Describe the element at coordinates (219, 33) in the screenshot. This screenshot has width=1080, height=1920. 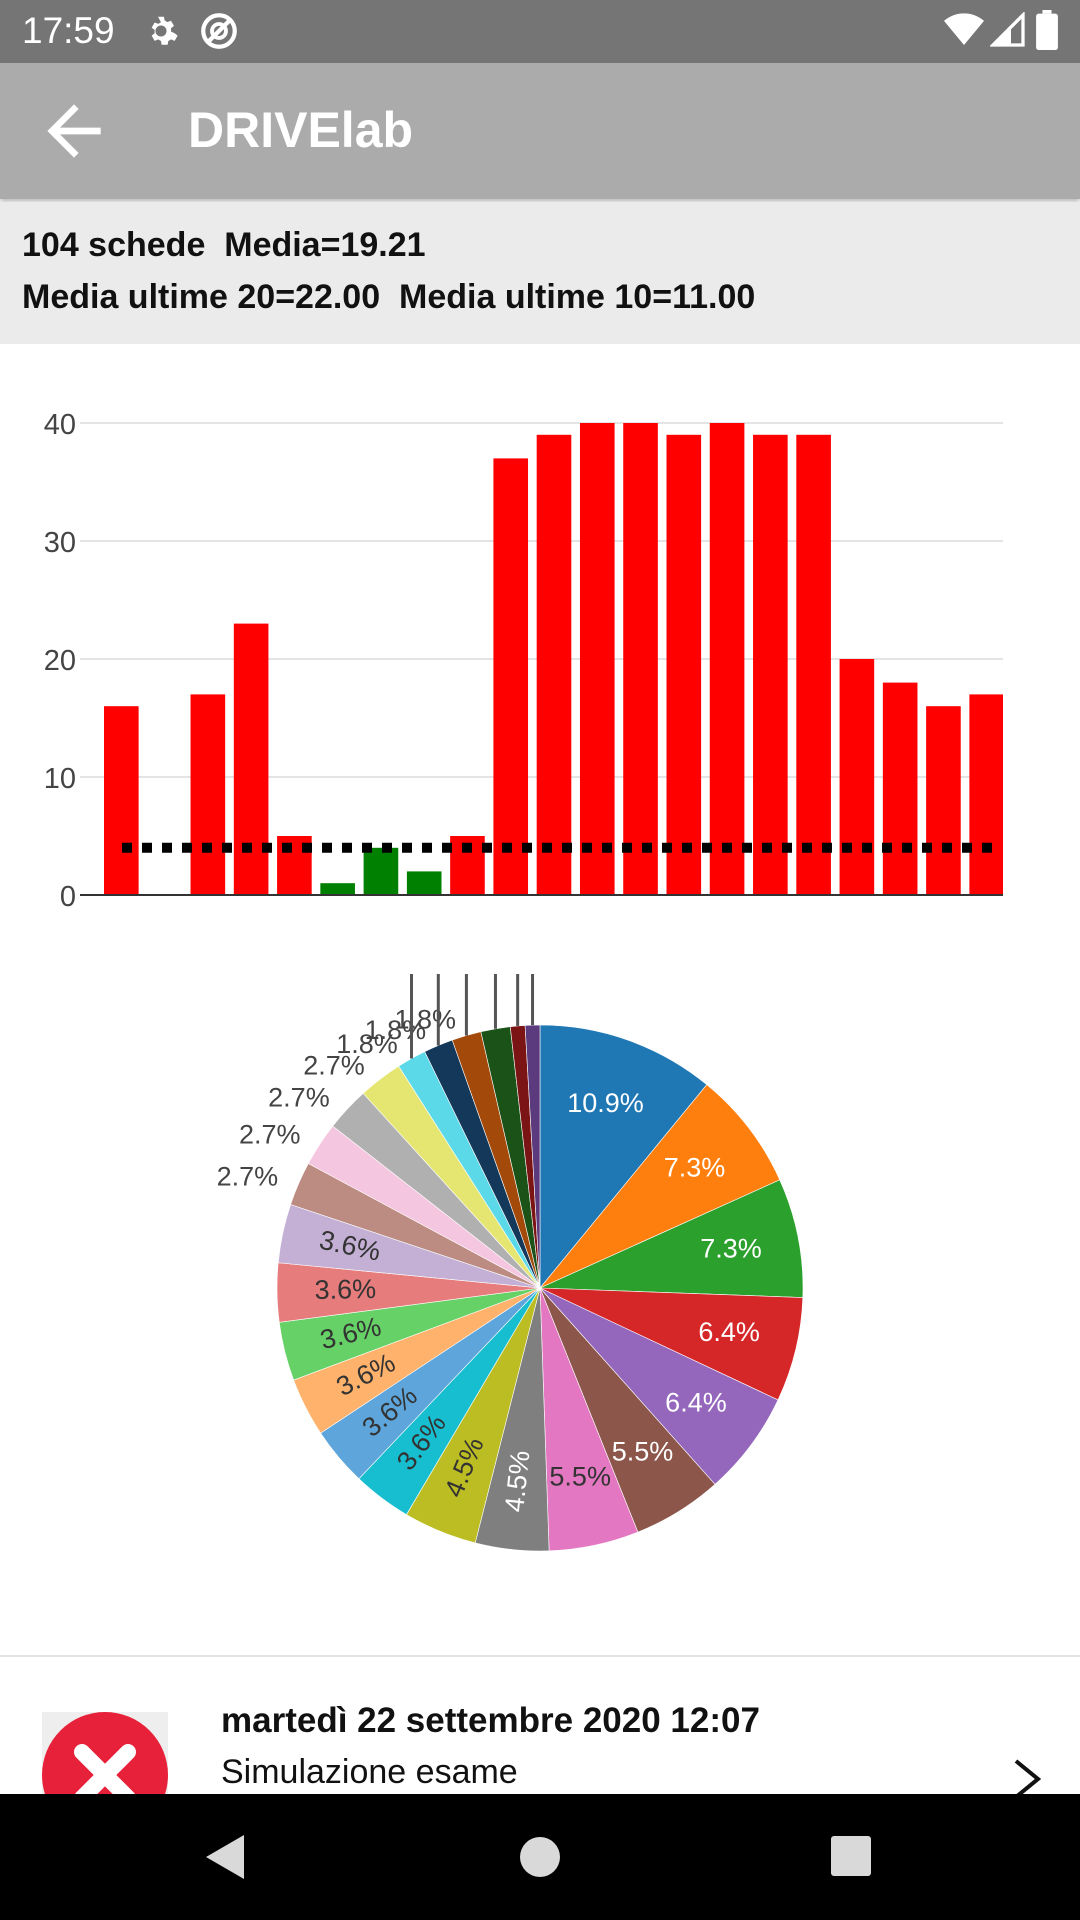
I see `no-sync-icon` at that location.